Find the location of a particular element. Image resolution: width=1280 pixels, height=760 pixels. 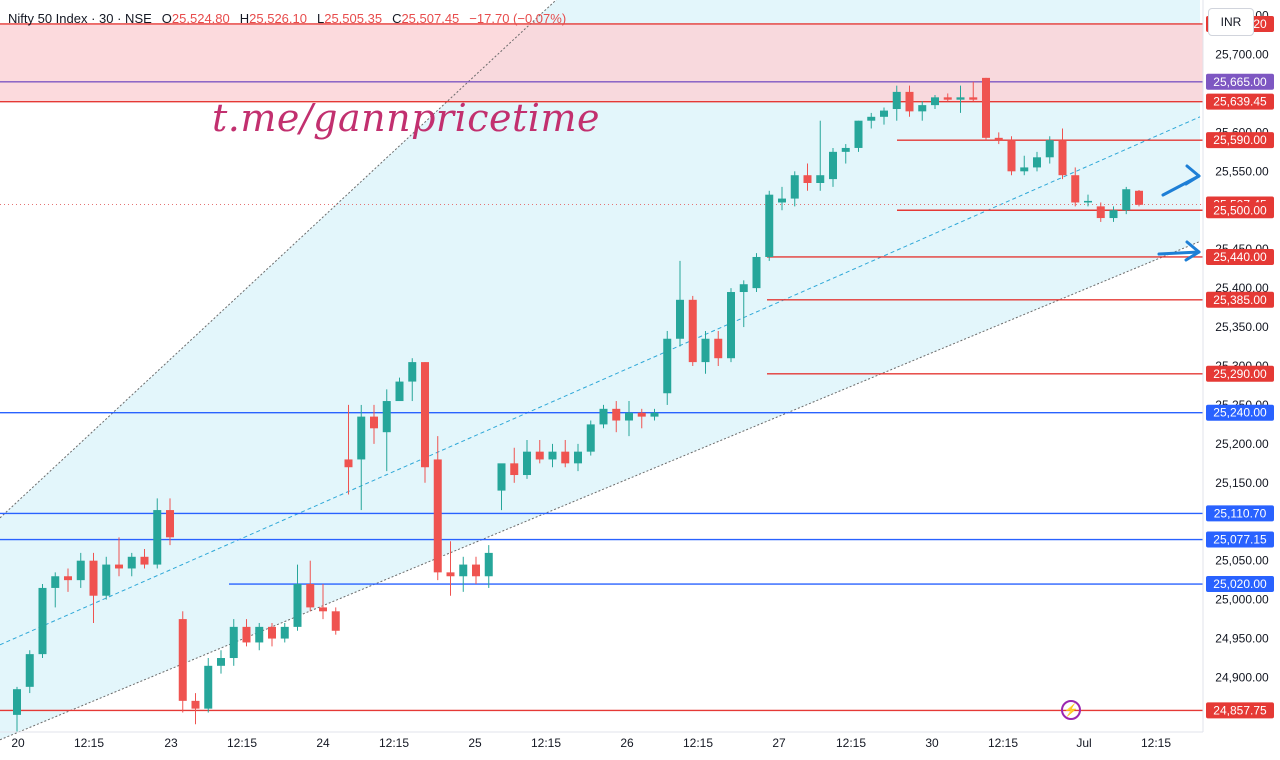

symbol-name: Nifty 50 Index · 30 · NSE is located at coordinates (80, 18).